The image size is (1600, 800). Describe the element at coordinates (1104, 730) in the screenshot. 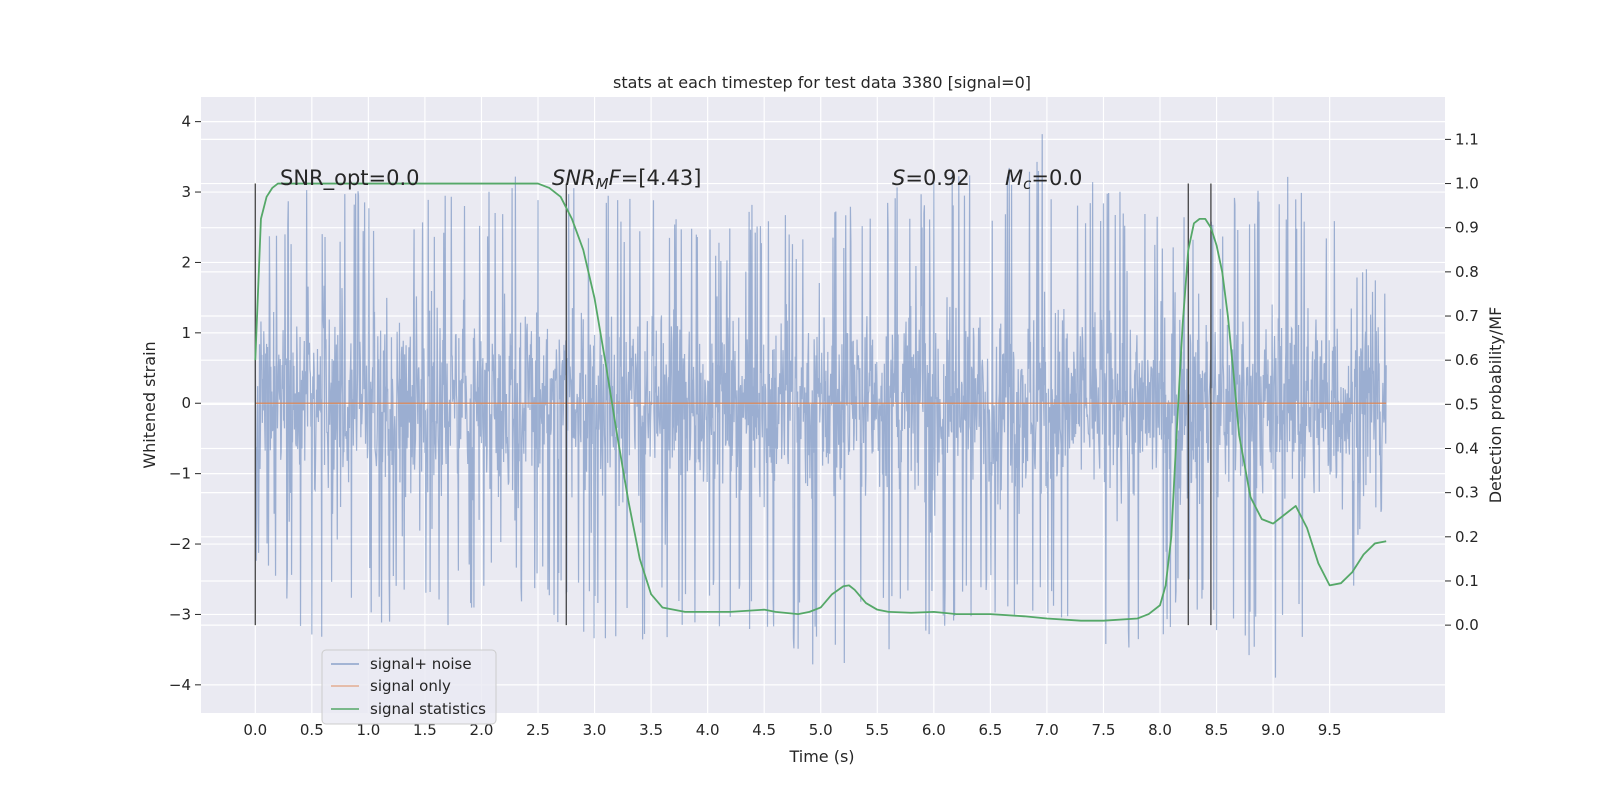

I see `x-tick-label: 7.5` at that location.